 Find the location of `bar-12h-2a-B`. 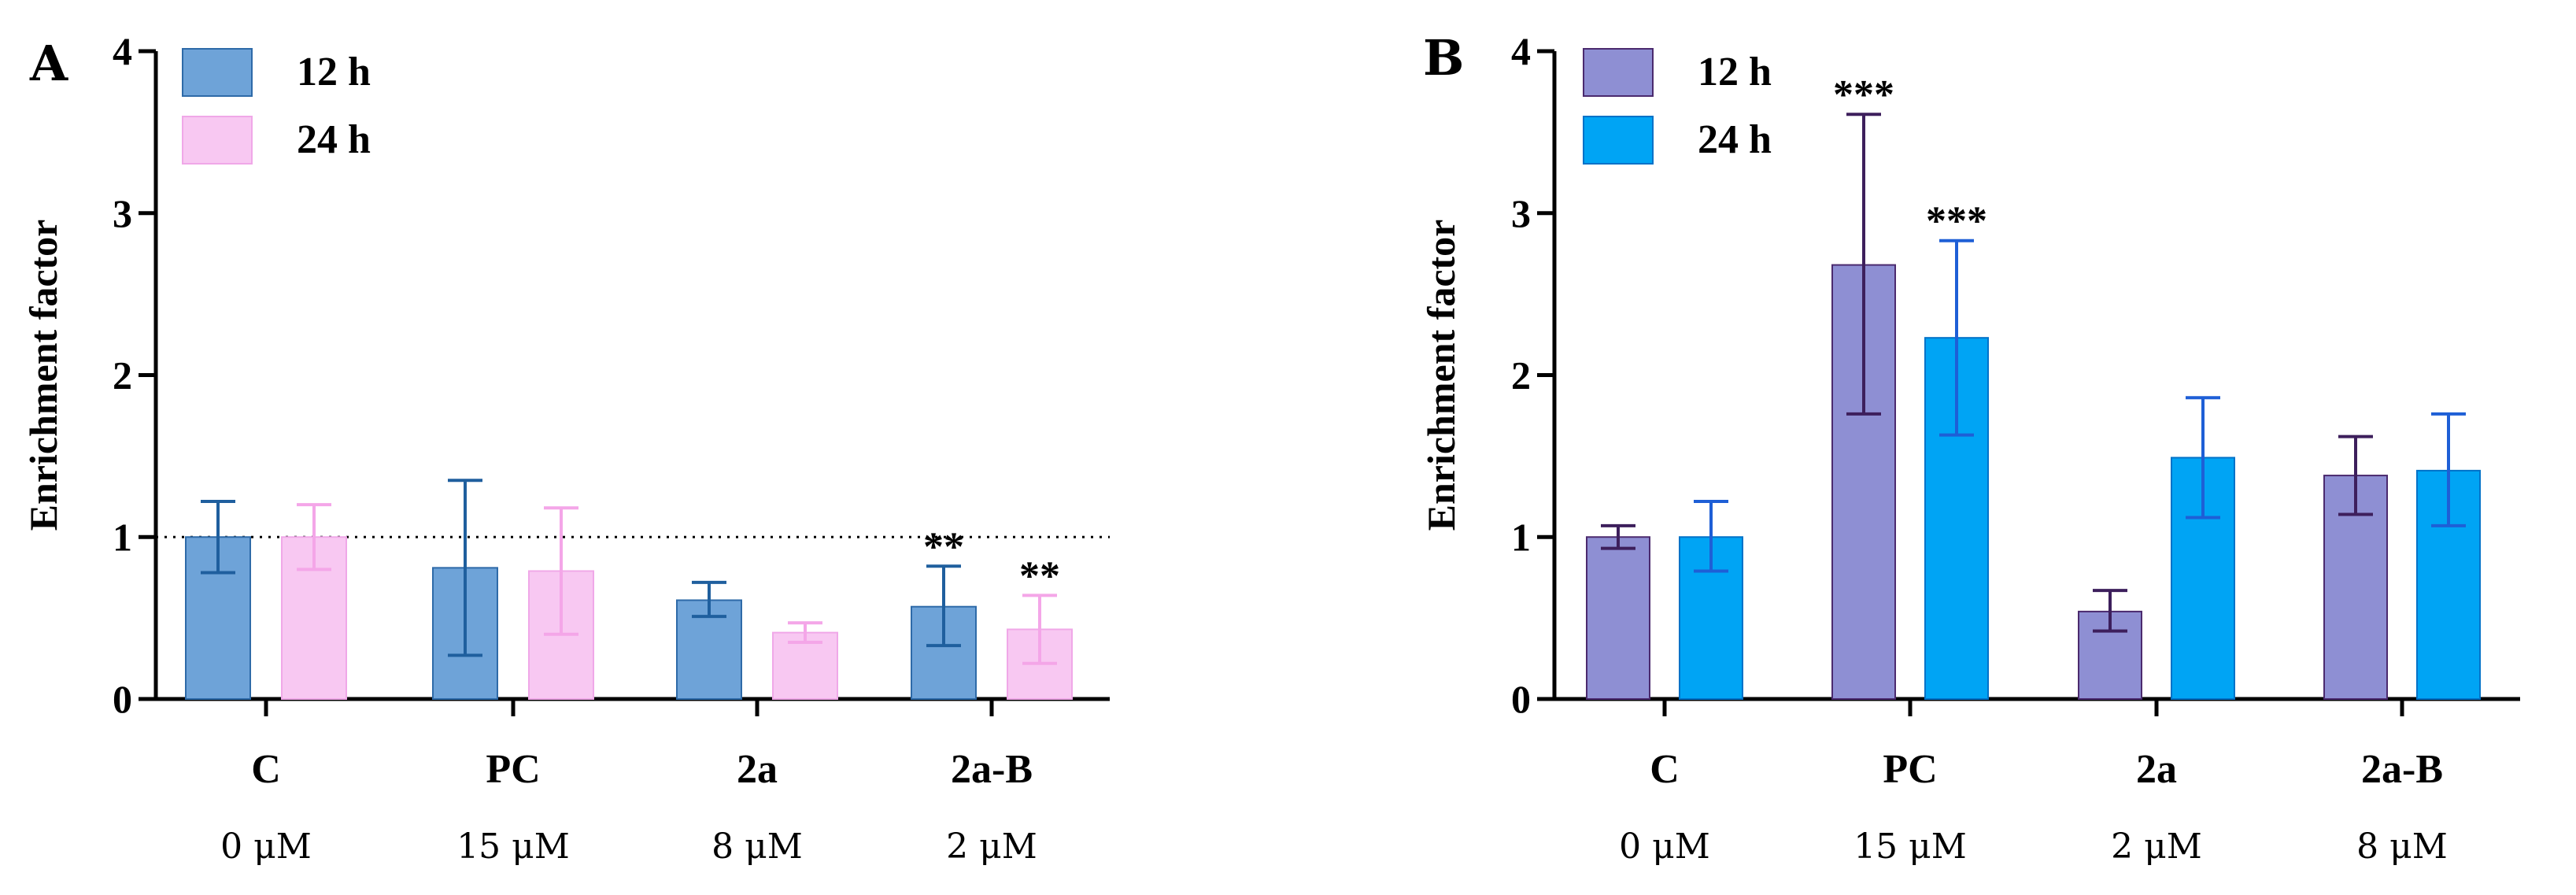

bar-12h-2a-B is located at coordinates (2355, 587).